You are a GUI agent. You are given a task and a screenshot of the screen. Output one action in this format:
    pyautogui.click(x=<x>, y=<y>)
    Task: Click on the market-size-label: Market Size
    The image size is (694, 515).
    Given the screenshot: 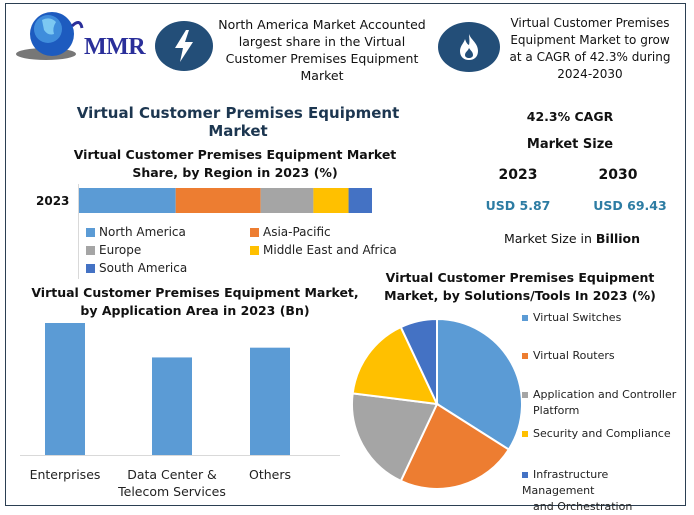 What is the action you would take?
    pyautogui.click(x=570, y=144)
    